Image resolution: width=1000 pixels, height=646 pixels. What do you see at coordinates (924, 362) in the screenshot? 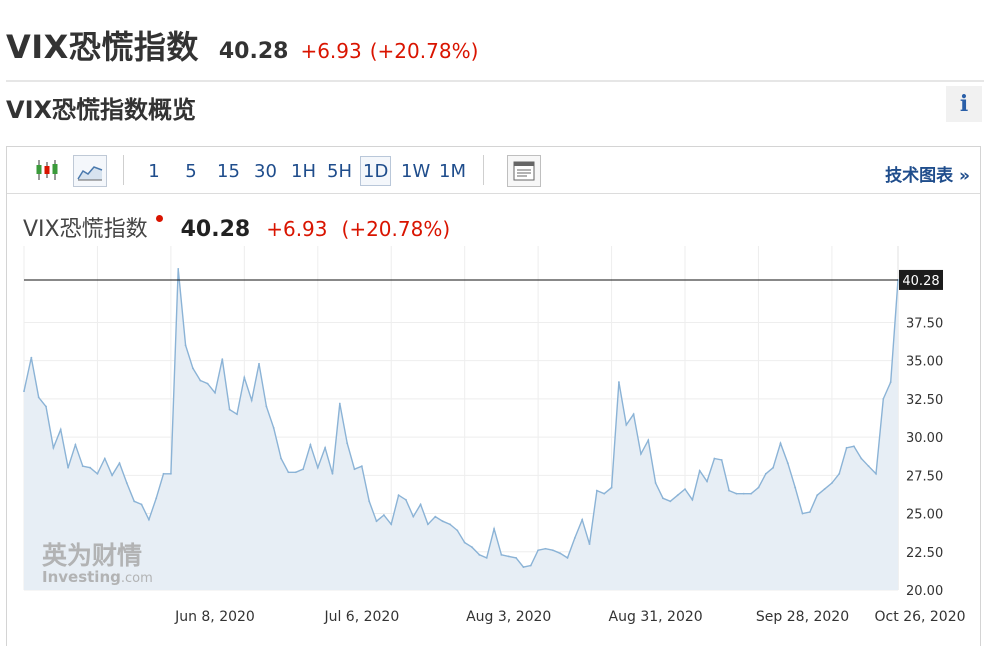
I see `y-tick-label: 35.00` at bounding box center [924, 362].